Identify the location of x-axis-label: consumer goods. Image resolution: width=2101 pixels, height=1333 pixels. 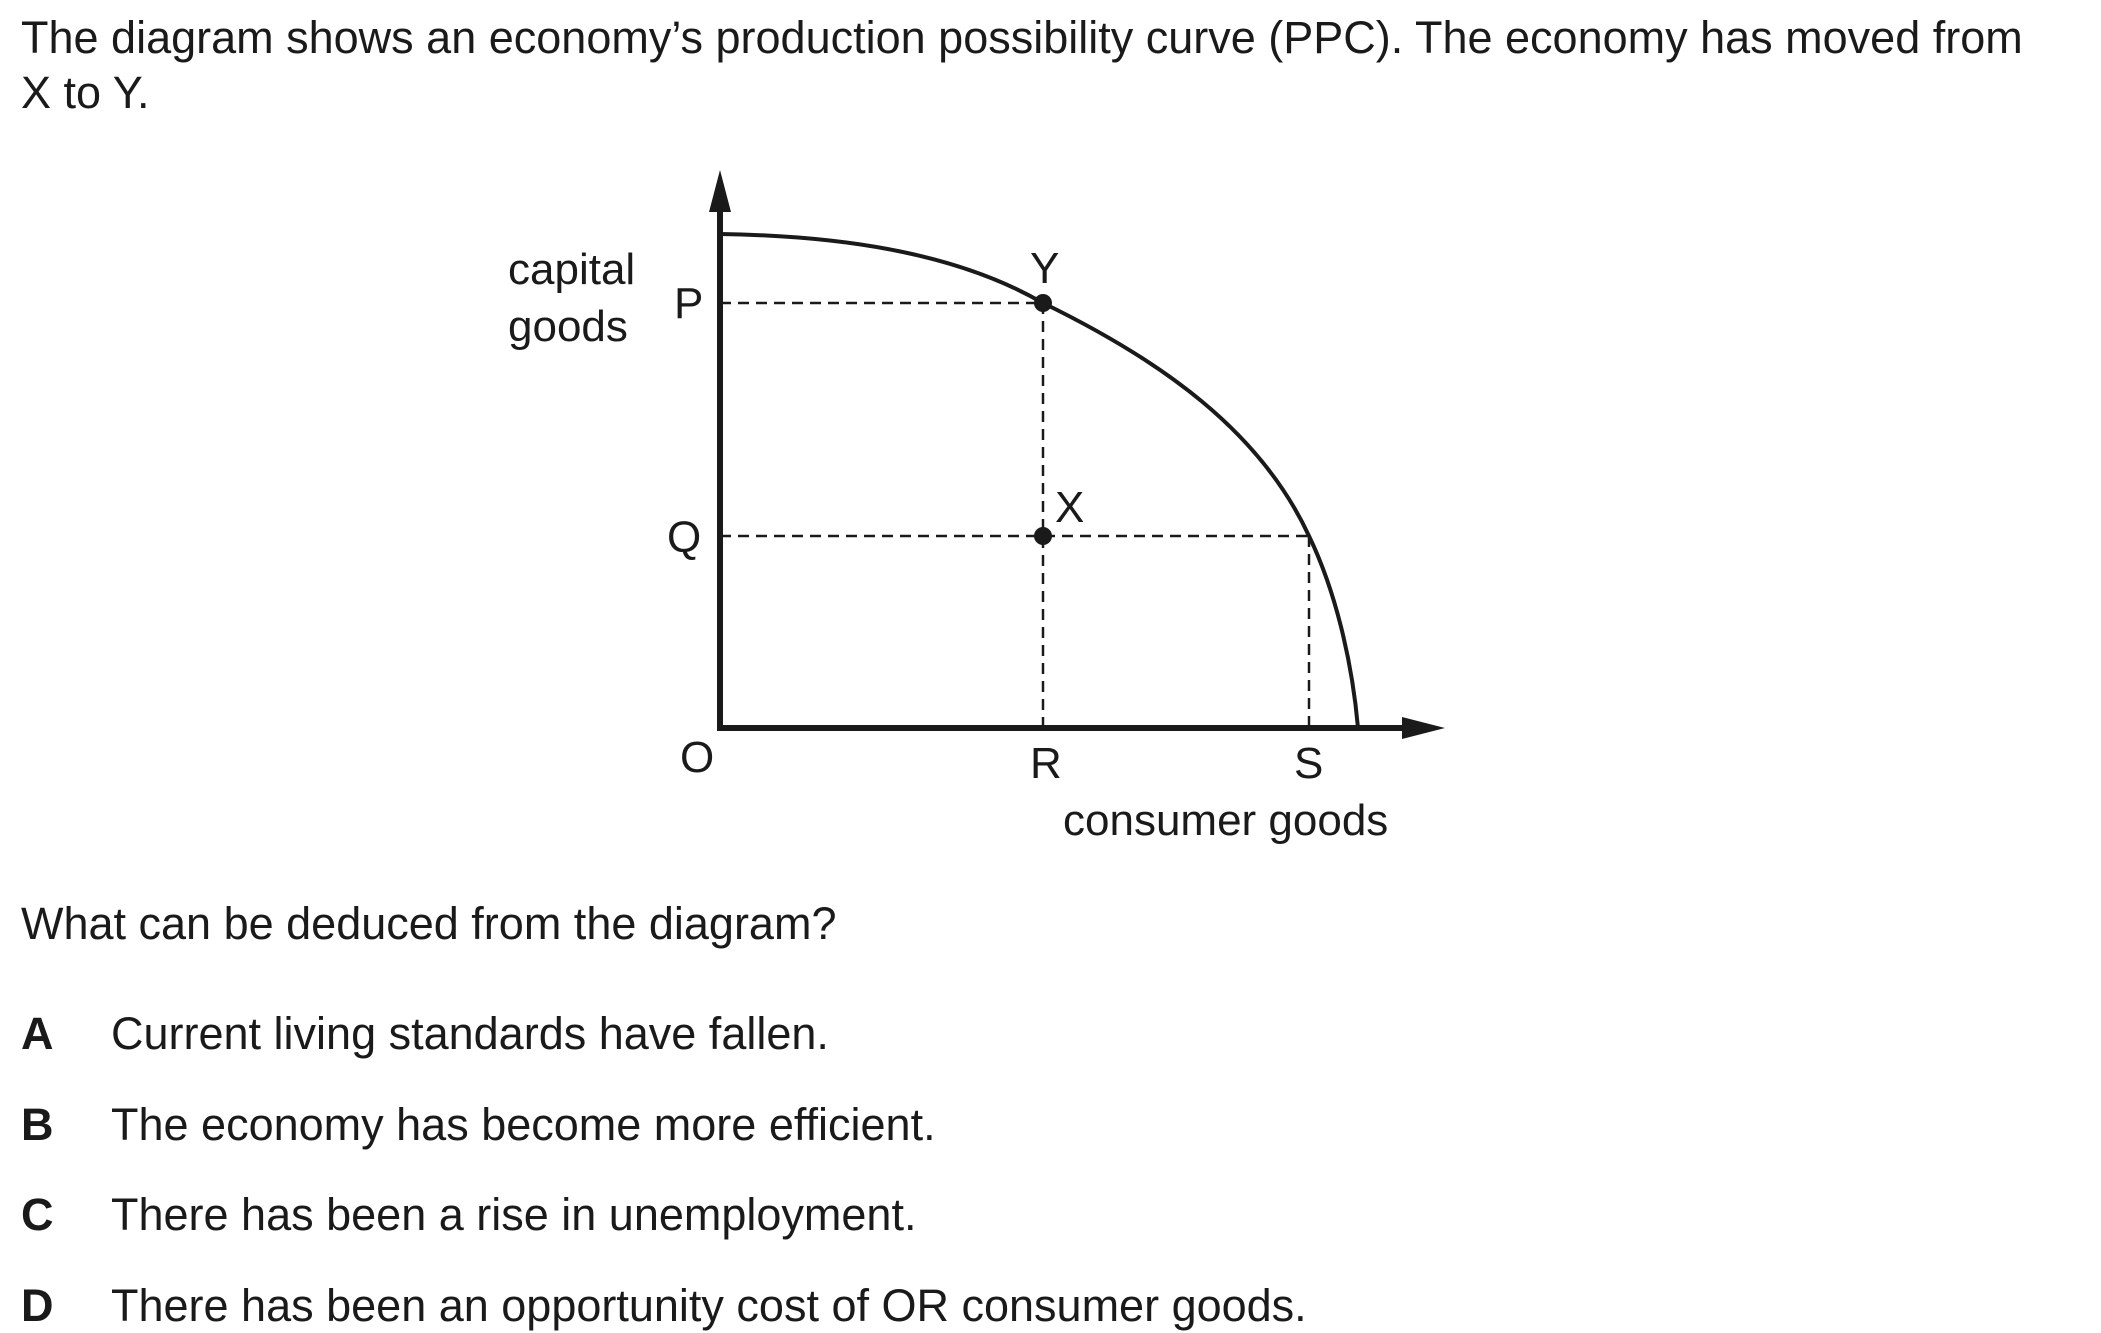
(1225, 820).